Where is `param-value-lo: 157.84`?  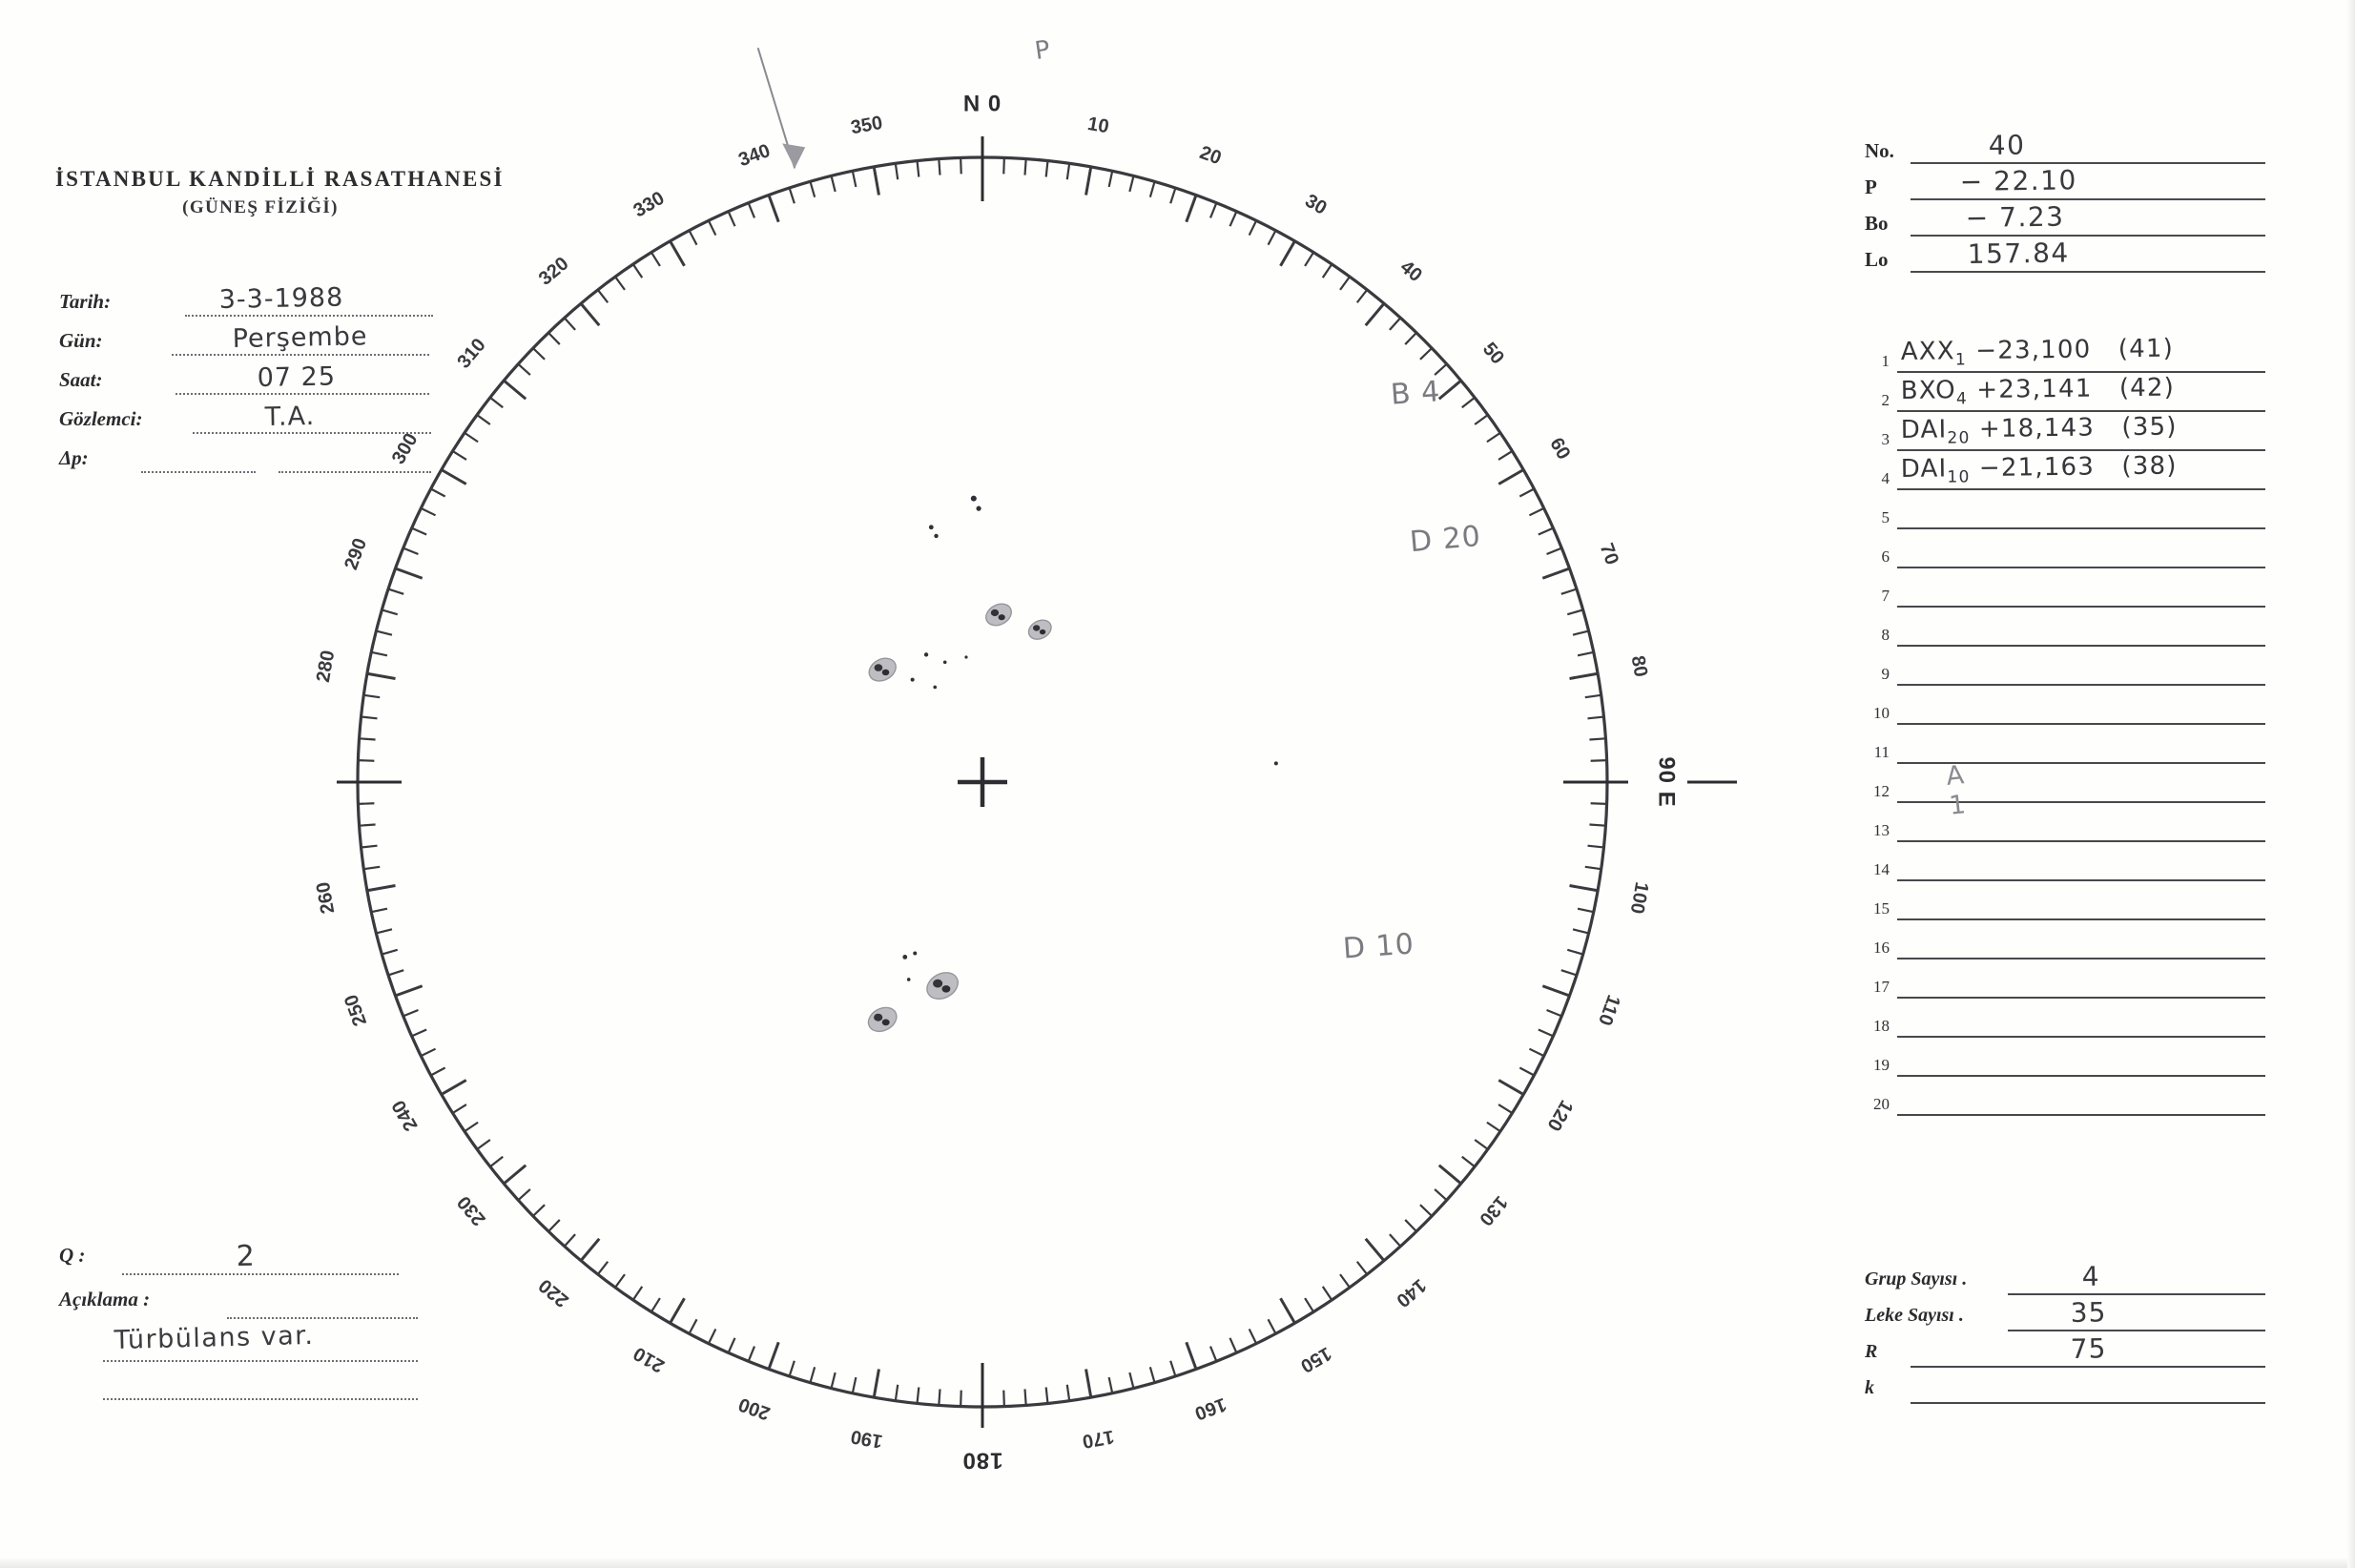 param-value-lo: 157.84 is located at coordinates (2019, 253).